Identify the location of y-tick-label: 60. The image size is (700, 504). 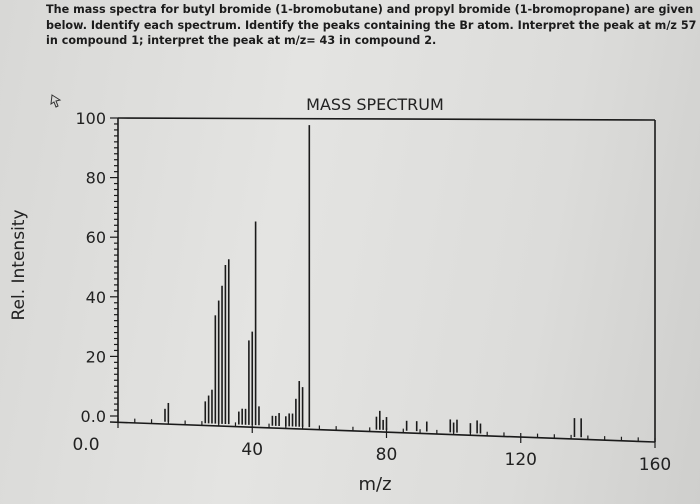
(96, 237).